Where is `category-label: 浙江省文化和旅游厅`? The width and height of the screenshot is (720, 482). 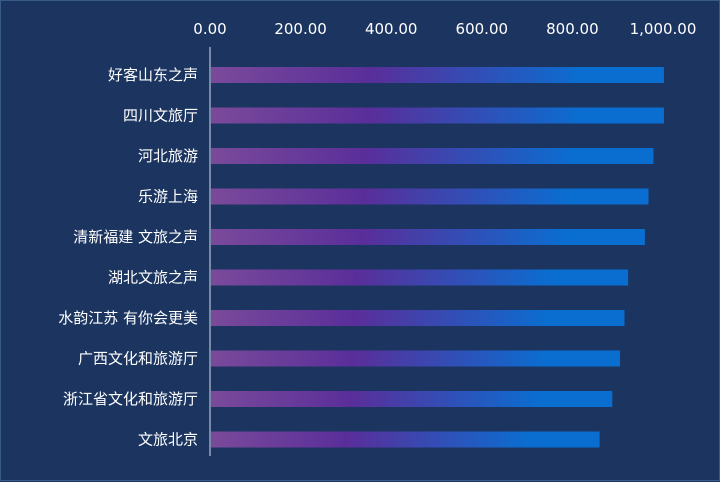 category-label: 浙江省文化和旅游厅 is located at coordinates (130, 399).